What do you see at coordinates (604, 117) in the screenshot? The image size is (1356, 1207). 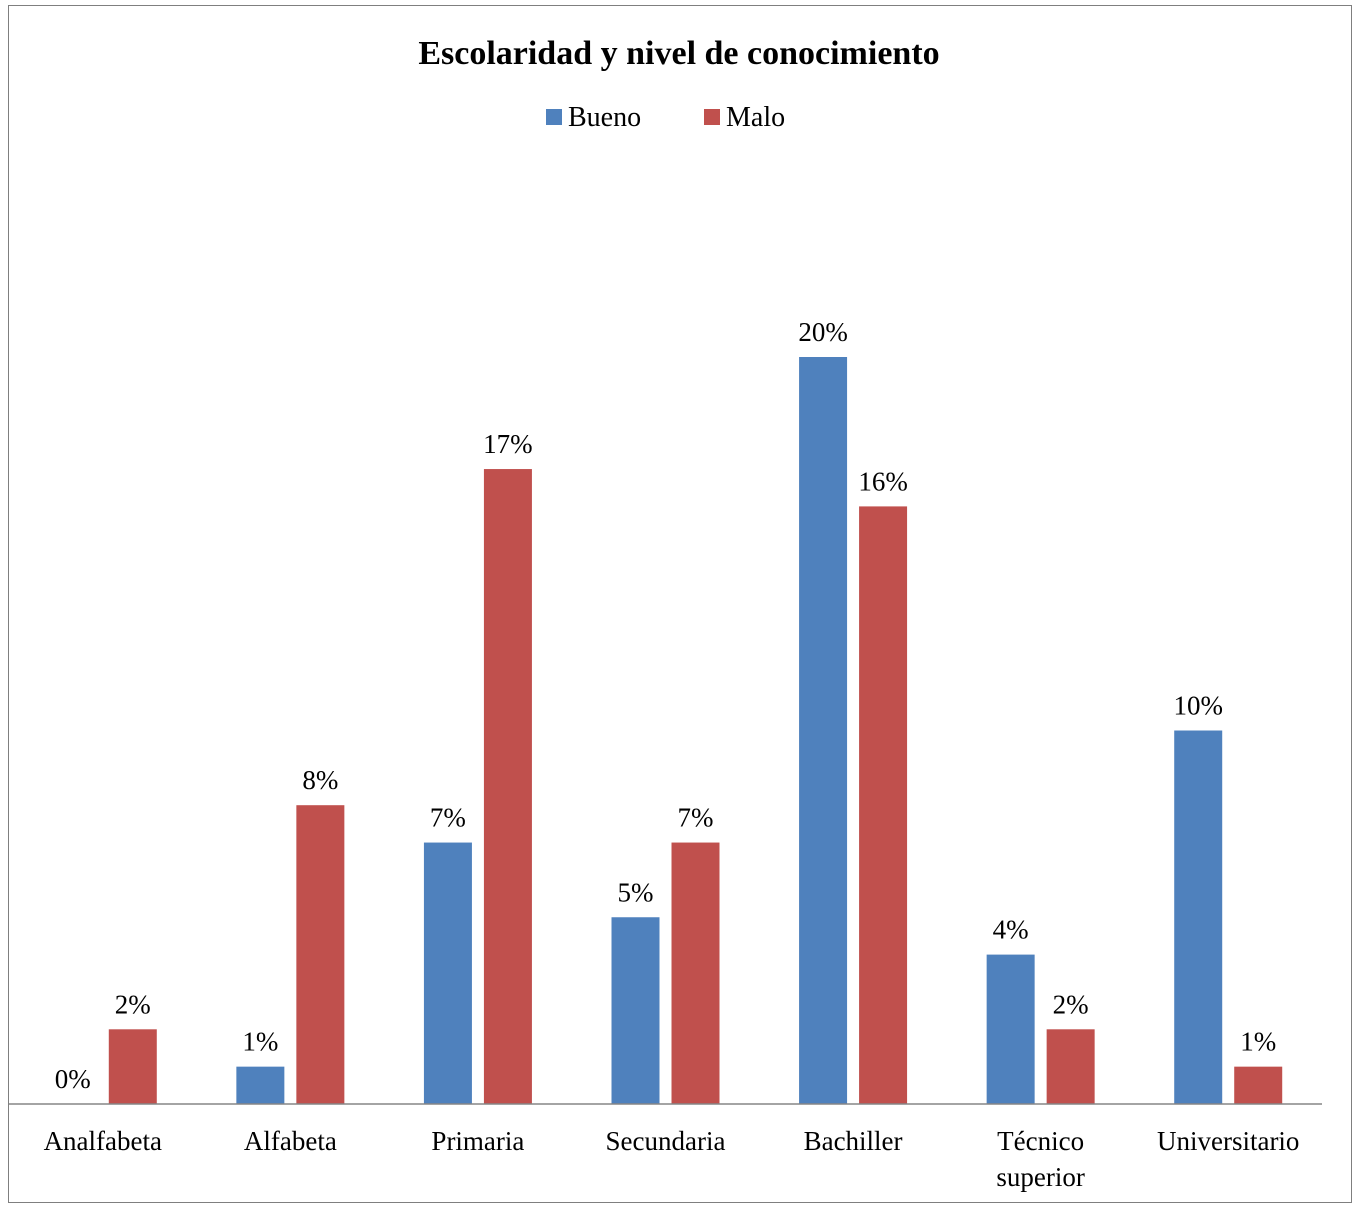 I see `legend-label-bueno: Bueno` at bounding box center [604, 117].